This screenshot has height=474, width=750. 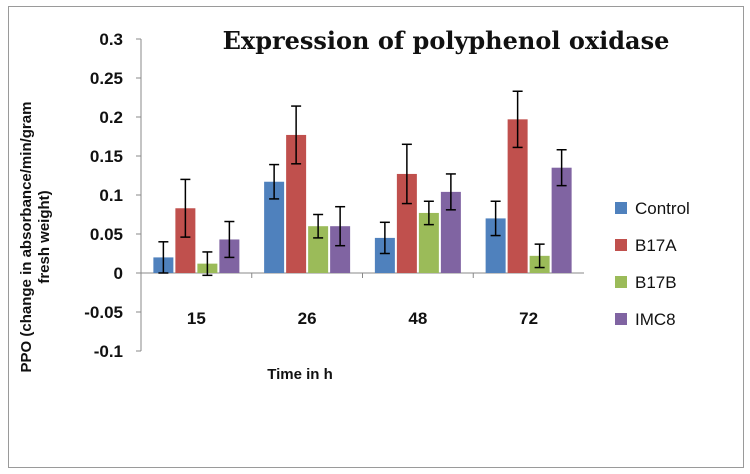 I want to click on legend-label-imc8: IMC8, so click(x=655, y=319).